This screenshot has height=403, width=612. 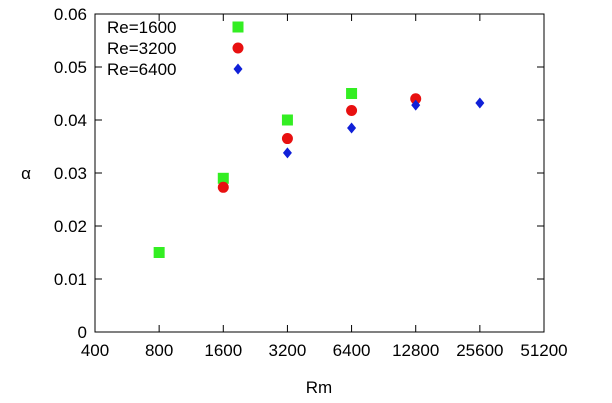 I want to click on series-diamond, so click(x=383, y=128).